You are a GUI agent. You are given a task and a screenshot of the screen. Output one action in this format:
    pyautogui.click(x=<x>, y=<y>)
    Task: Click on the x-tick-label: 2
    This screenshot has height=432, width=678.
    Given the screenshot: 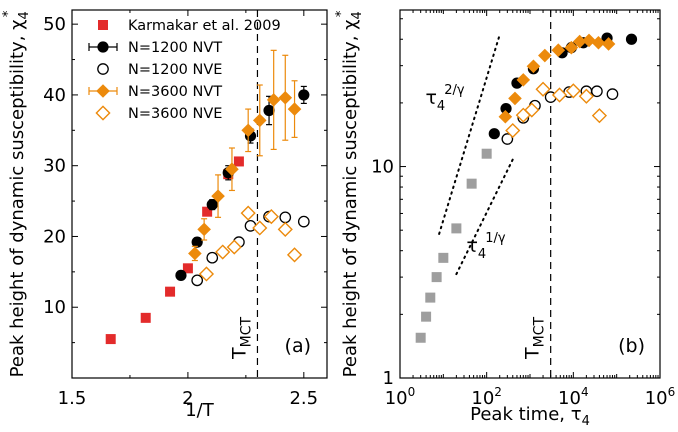 What is the action you would take?
    pyautogui.click(x=187, y=398)
    